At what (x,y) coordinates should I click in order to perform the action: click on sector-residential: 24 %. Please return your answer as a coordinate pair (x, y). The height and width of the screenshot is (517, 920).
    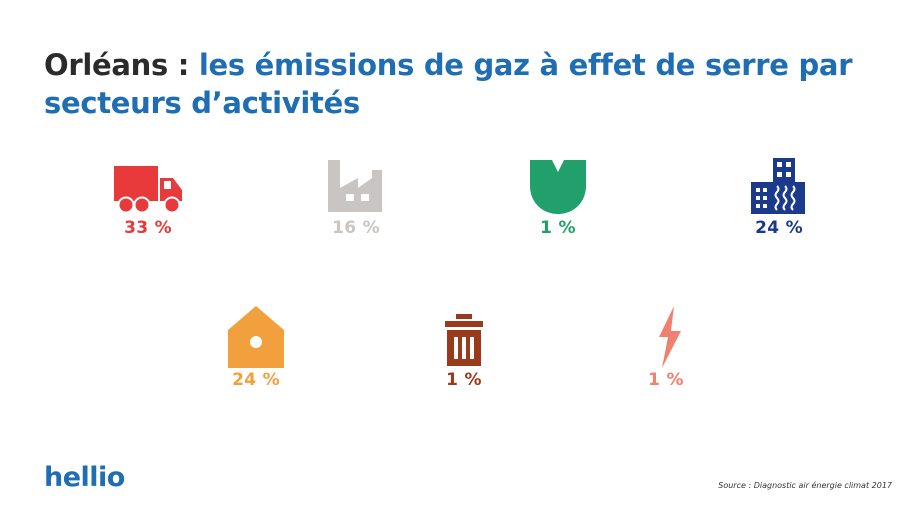
    Looking at the image, I should click on (256, 347).